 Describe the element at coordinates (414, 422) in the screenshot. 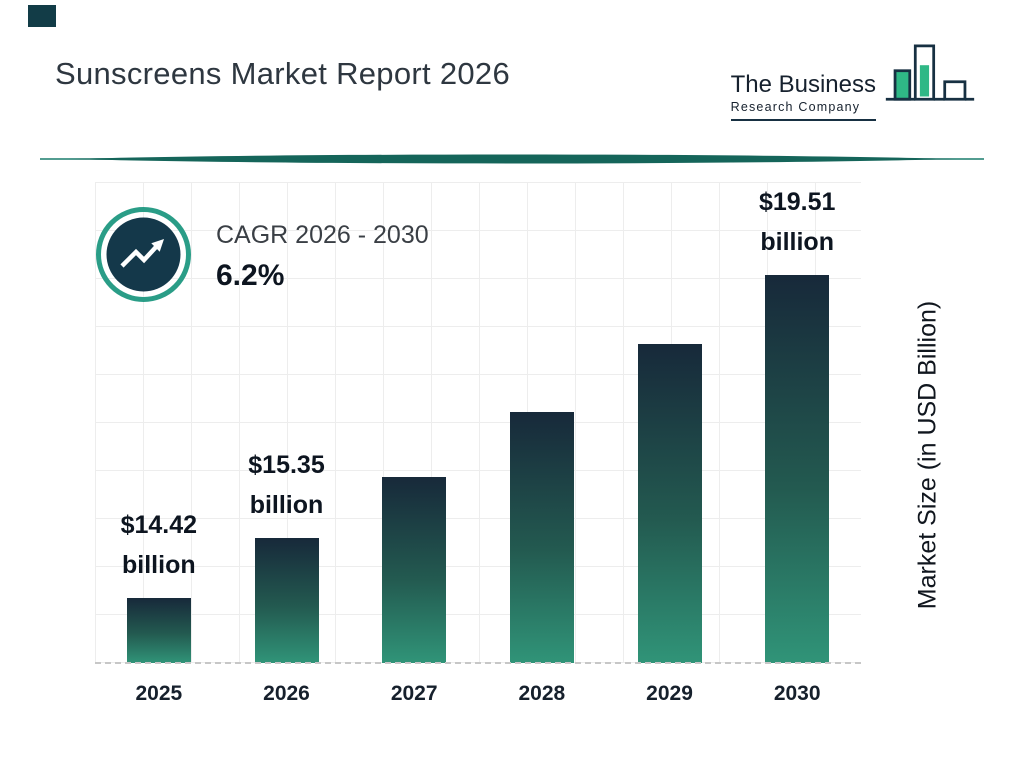

I see `bar-column-2027` at that location.